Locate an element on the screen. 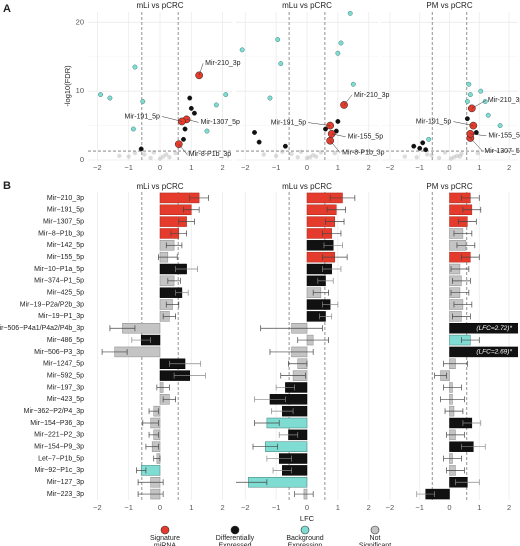  bar is located at coordinates (483, 328).